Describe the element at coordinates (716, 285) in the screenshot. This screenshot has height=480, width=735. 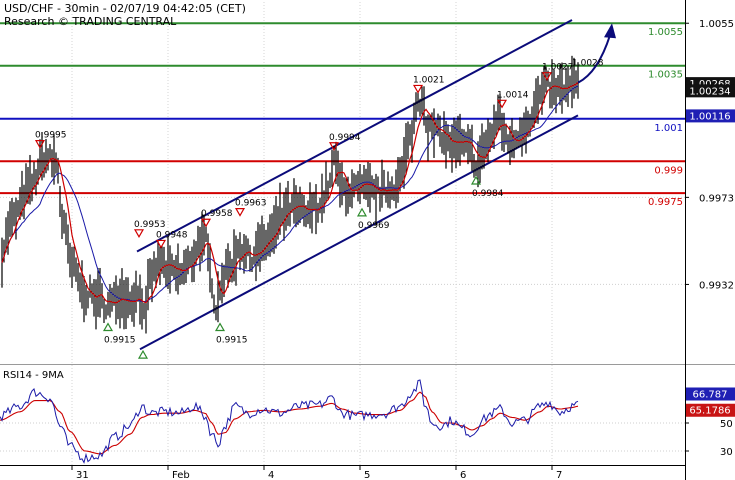
I see `y-tick-label: 0.9932` at that location.